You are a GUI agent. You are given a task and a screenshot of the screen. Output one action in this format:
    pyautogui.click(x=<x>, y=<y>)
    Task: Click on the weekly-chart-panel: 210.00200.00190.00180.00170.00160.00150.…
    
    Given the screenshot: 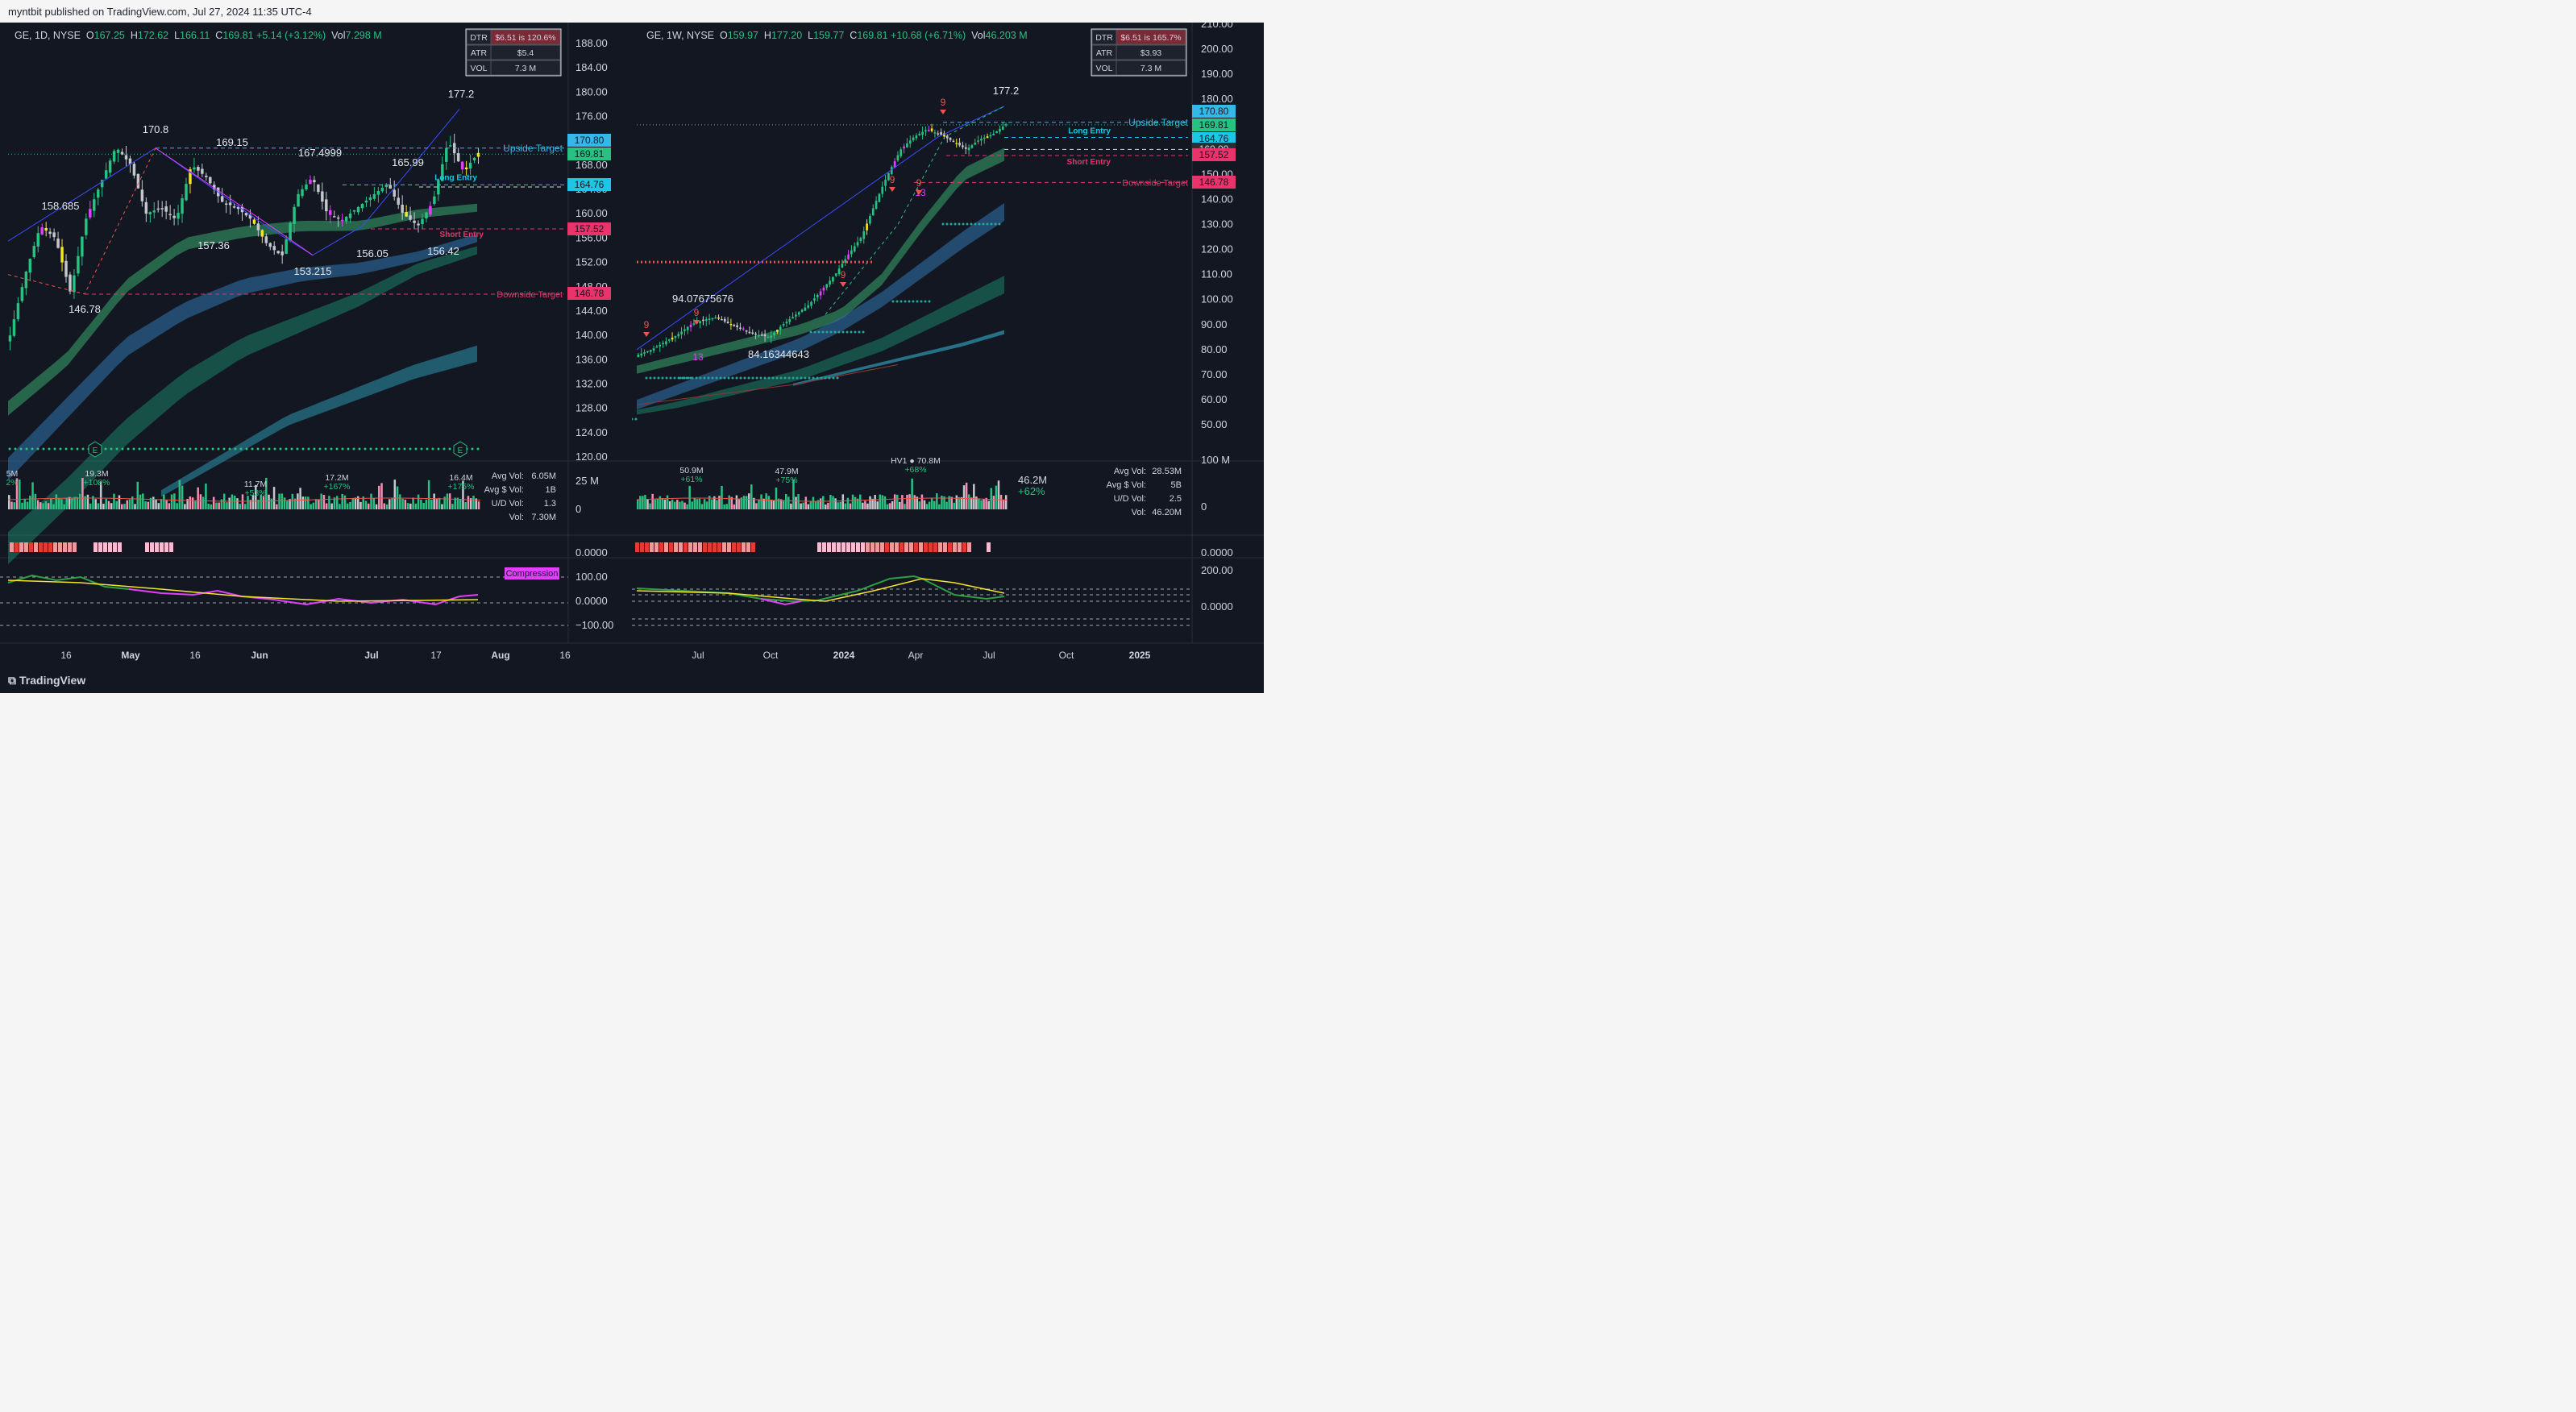 What is the action you would take?
    pyautogui.click(x=948, y=345)
    